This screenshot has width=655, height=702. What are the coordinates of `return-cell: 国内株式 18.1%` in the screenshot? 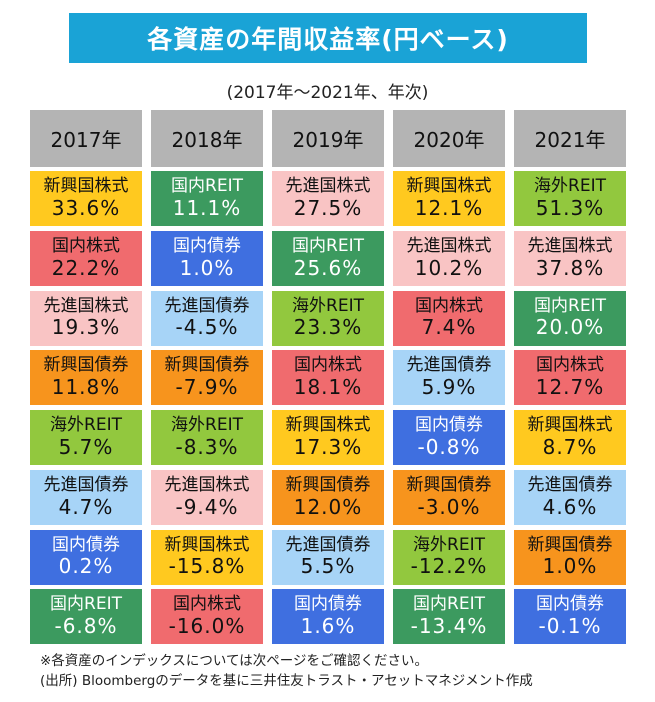 It's located at (328, 378).